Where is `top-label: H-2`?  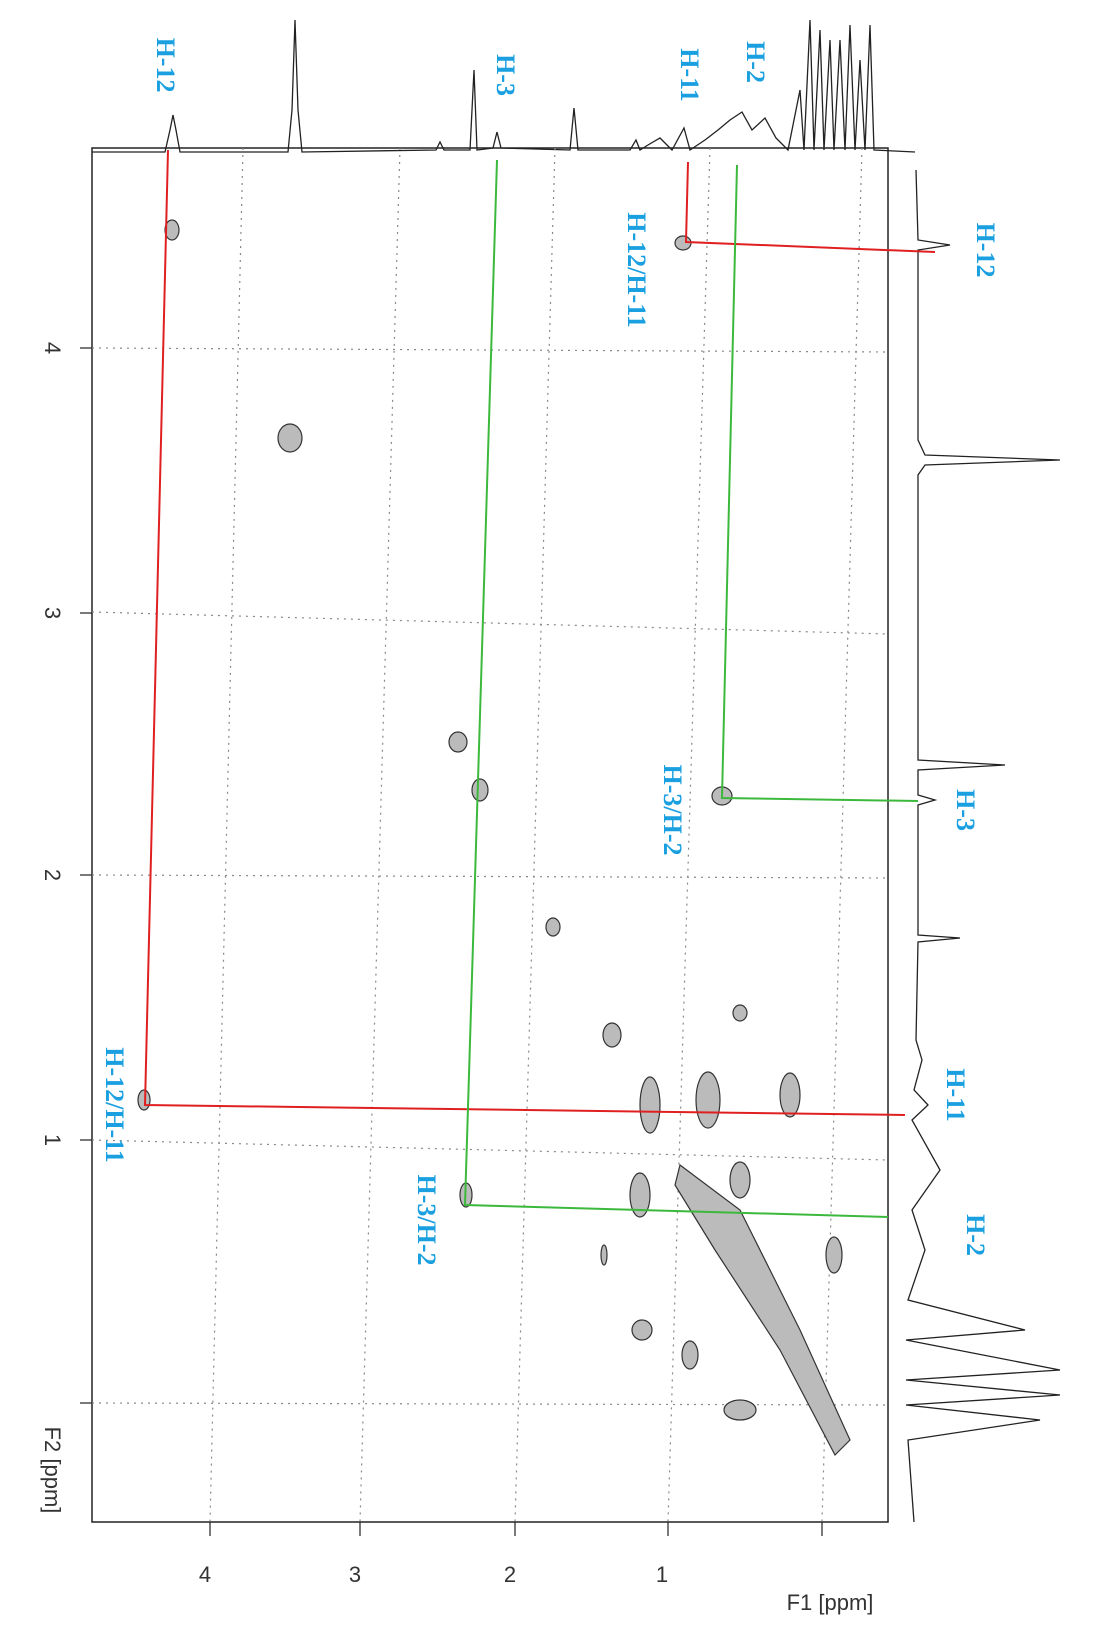
top-label: H-2 is located at coordinates (755, 62).